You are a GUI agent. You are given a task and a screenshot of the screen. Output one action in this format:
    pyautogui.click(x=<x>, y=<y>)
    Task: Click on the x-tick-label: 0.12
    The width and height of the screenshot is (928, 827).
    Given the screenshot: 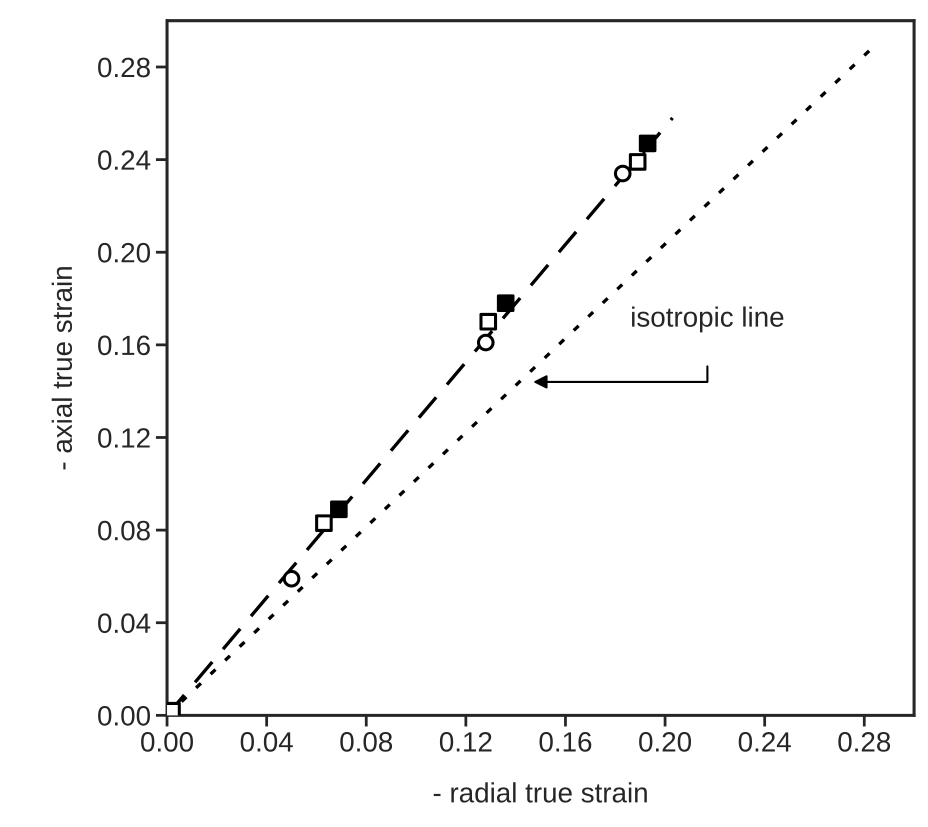 What is the action you would take?
    pyautogui.click(x=466, y=742)
    